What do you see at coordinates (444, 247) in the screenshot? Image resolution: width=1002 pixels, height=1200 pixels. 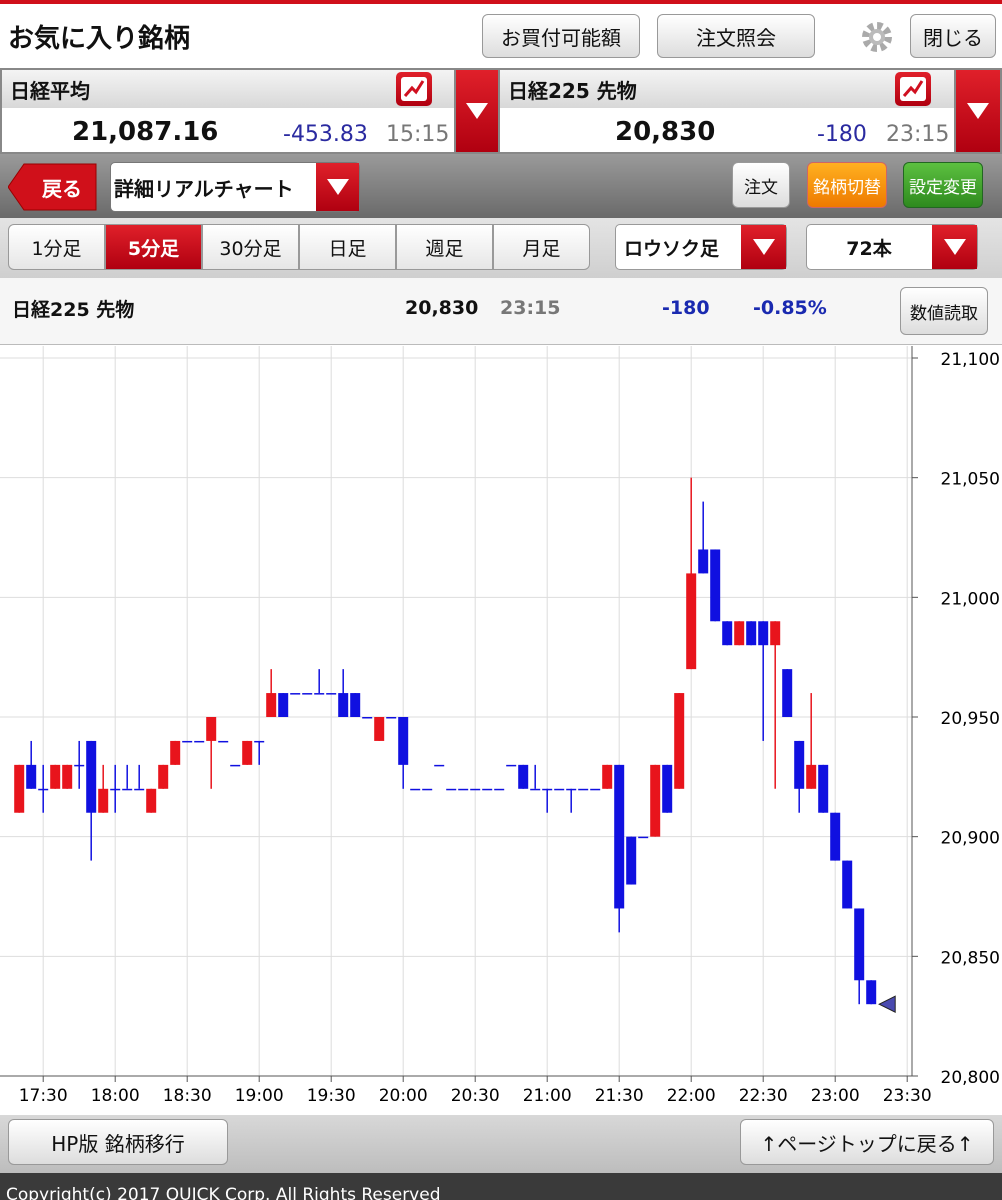 I see `interval-tab: 週足` at bounding box center [444, 247].